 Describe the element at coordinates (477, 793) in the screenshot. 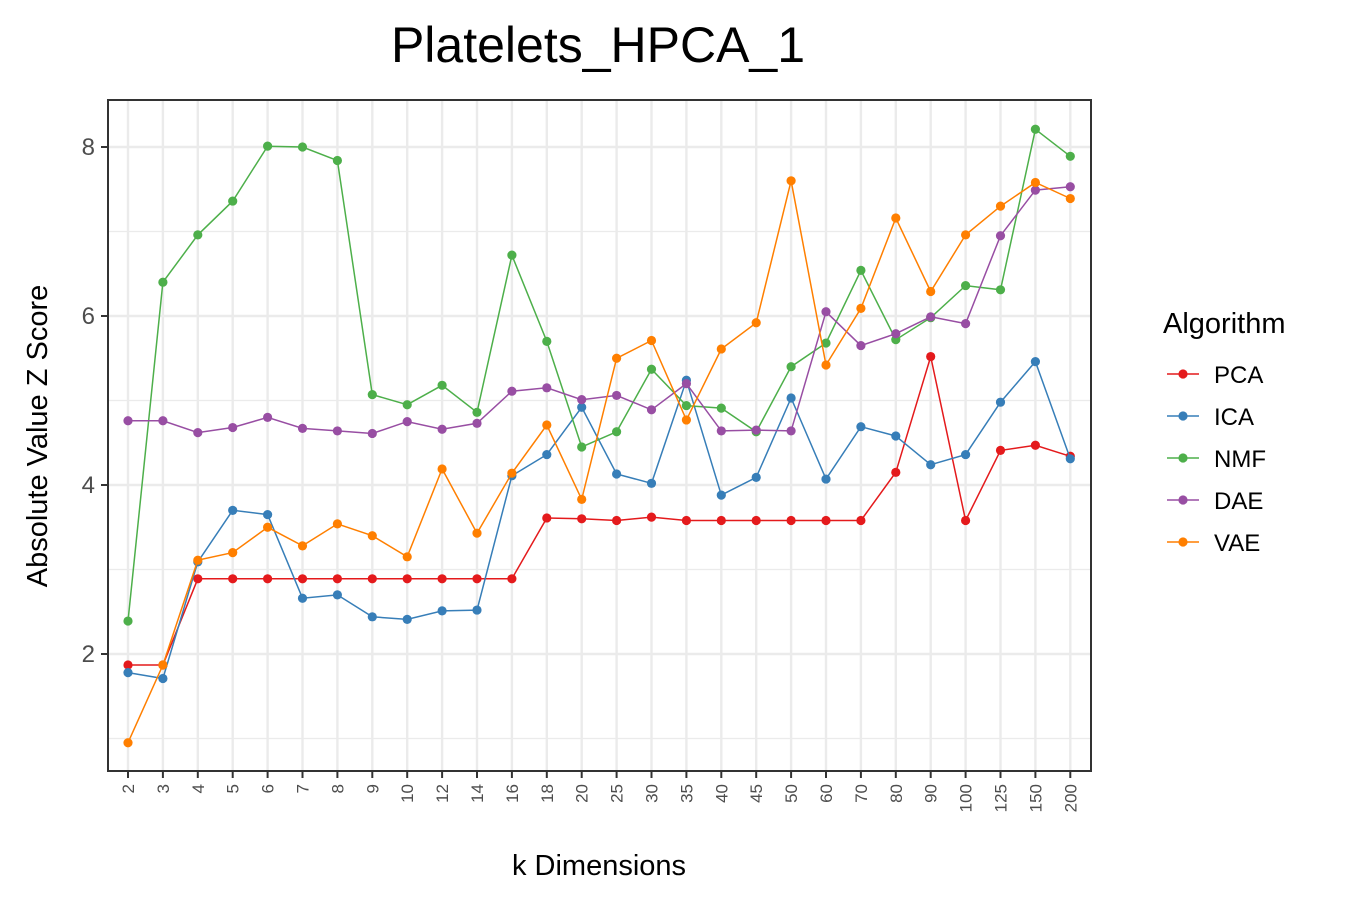

I see `x-tick-label: 14` at that location.